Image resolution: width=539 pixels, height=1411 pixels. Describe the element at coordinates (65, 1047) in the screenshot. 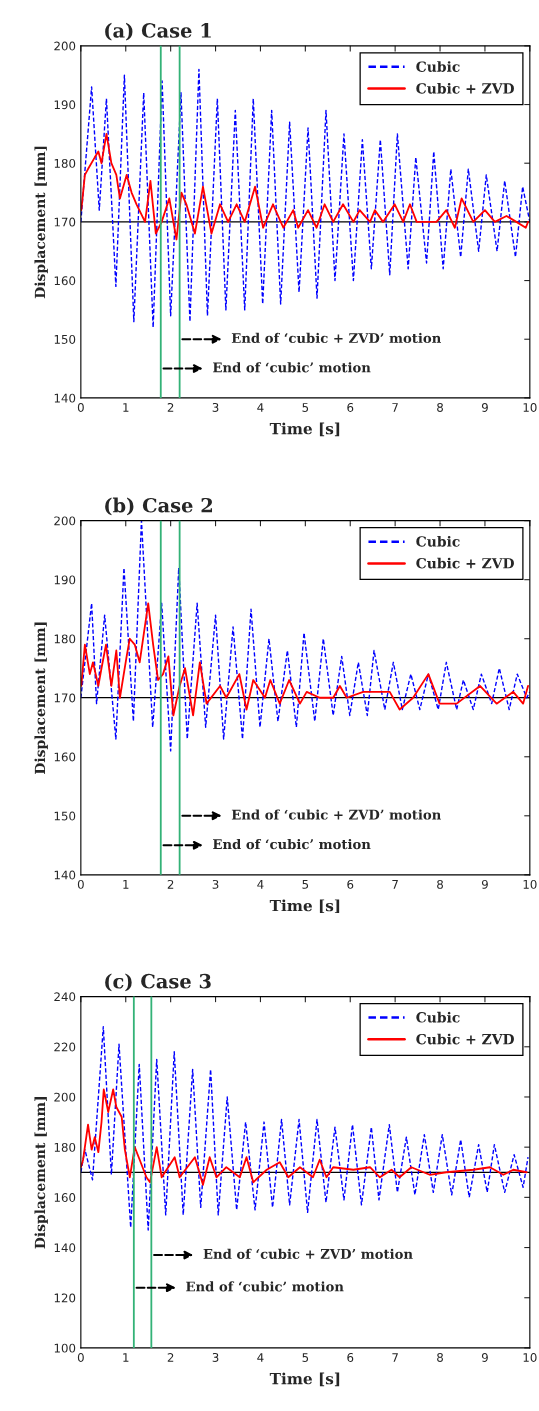

I see `y-tick-label: 220` at that location.